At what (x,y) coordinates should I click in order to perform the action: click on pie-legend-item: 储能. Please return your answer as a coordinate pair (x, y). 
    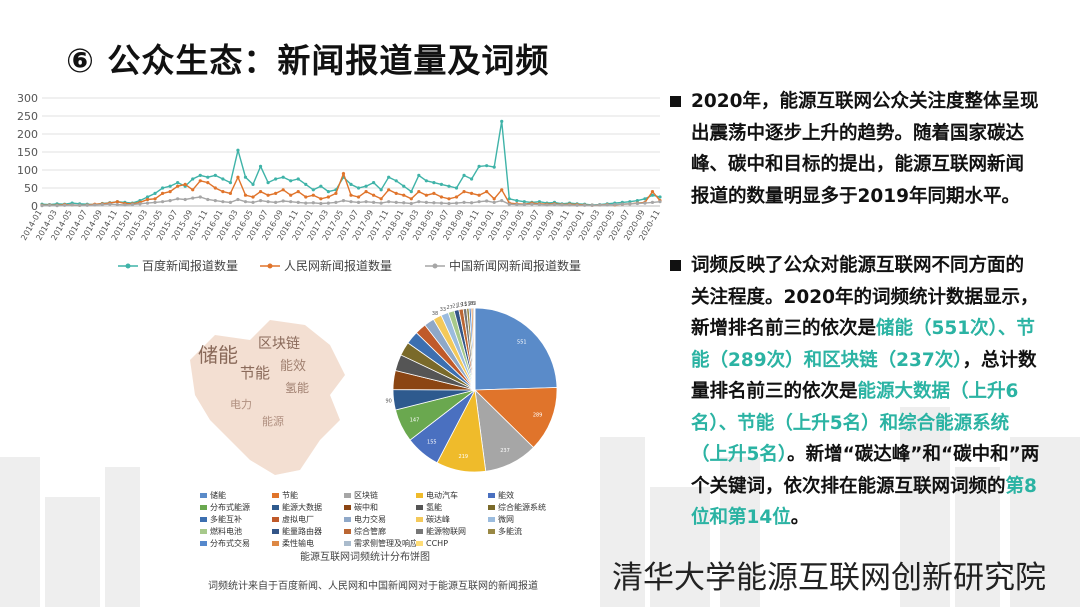
    Looking at the image, I should click on (236, 495).